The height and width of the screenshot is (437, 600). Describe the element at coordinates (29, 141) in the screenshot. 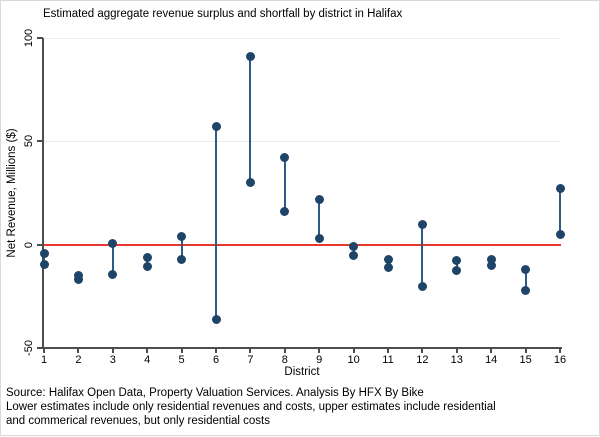

I see `y-tick-label: 50` at that location.